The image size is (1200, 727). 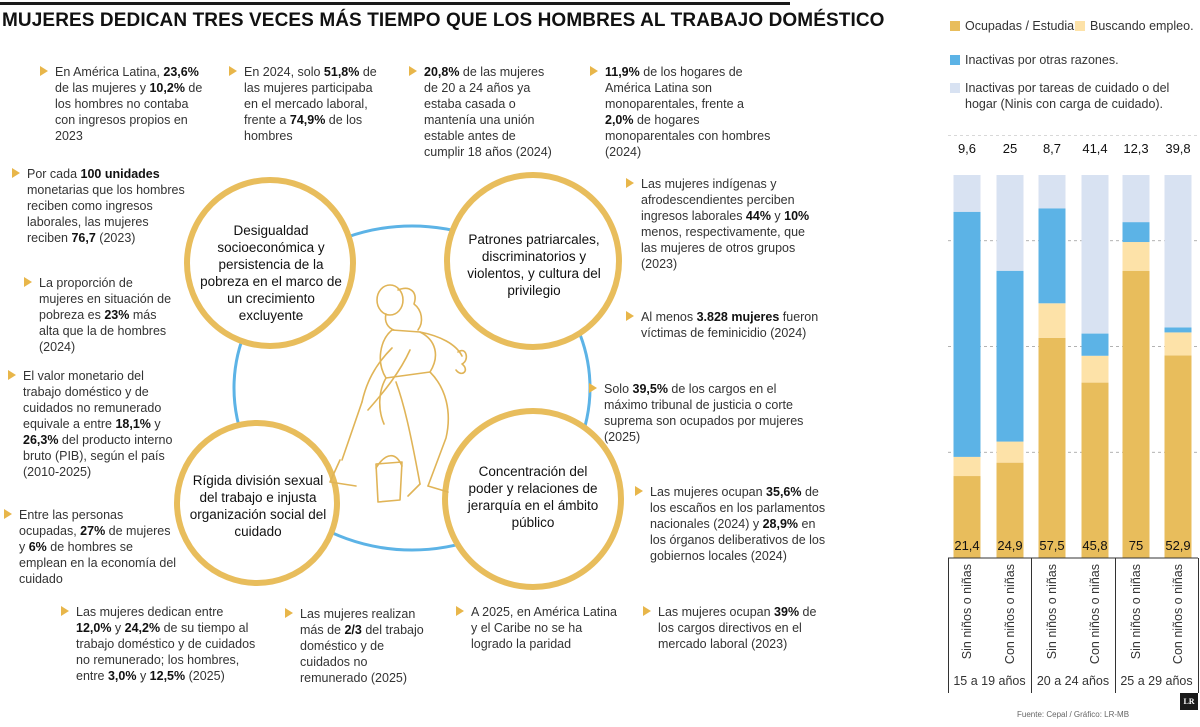 I want to click on fact-highlight: 28,9%, so click(x=780, y=524).